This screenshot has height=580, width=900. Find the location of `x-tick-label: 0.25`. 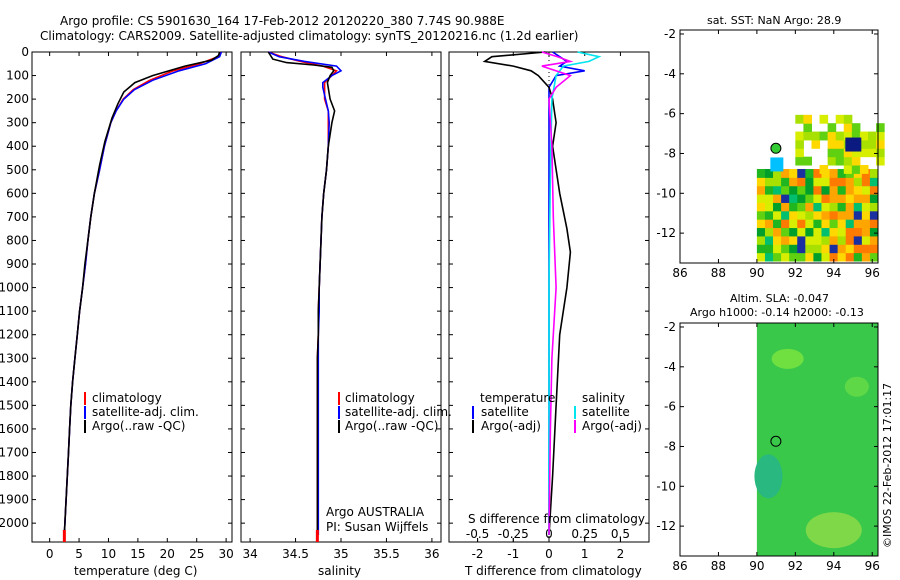

x-tick-label: 0.25 is located at coordinates (584, 534).